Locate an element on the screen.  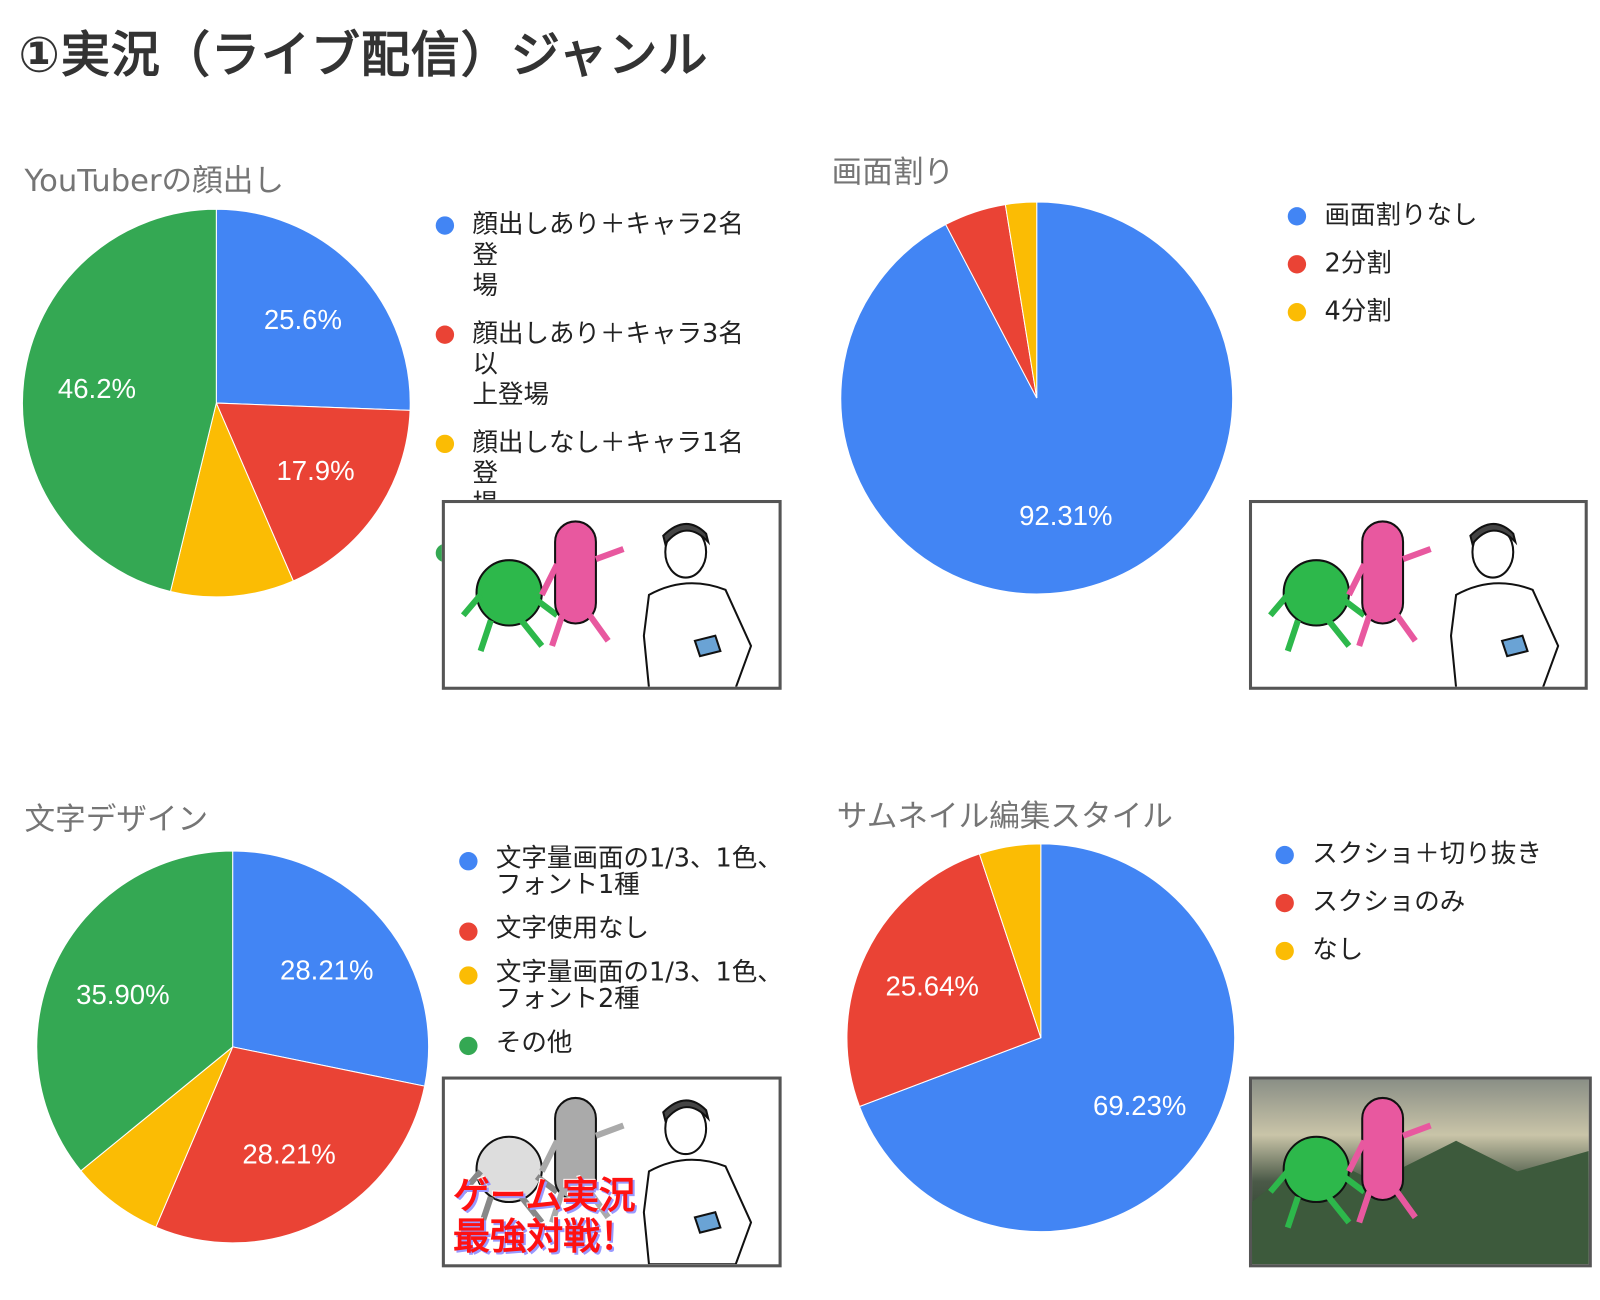
legend-label: 文字使用なし is located at coordinates (572, 928).